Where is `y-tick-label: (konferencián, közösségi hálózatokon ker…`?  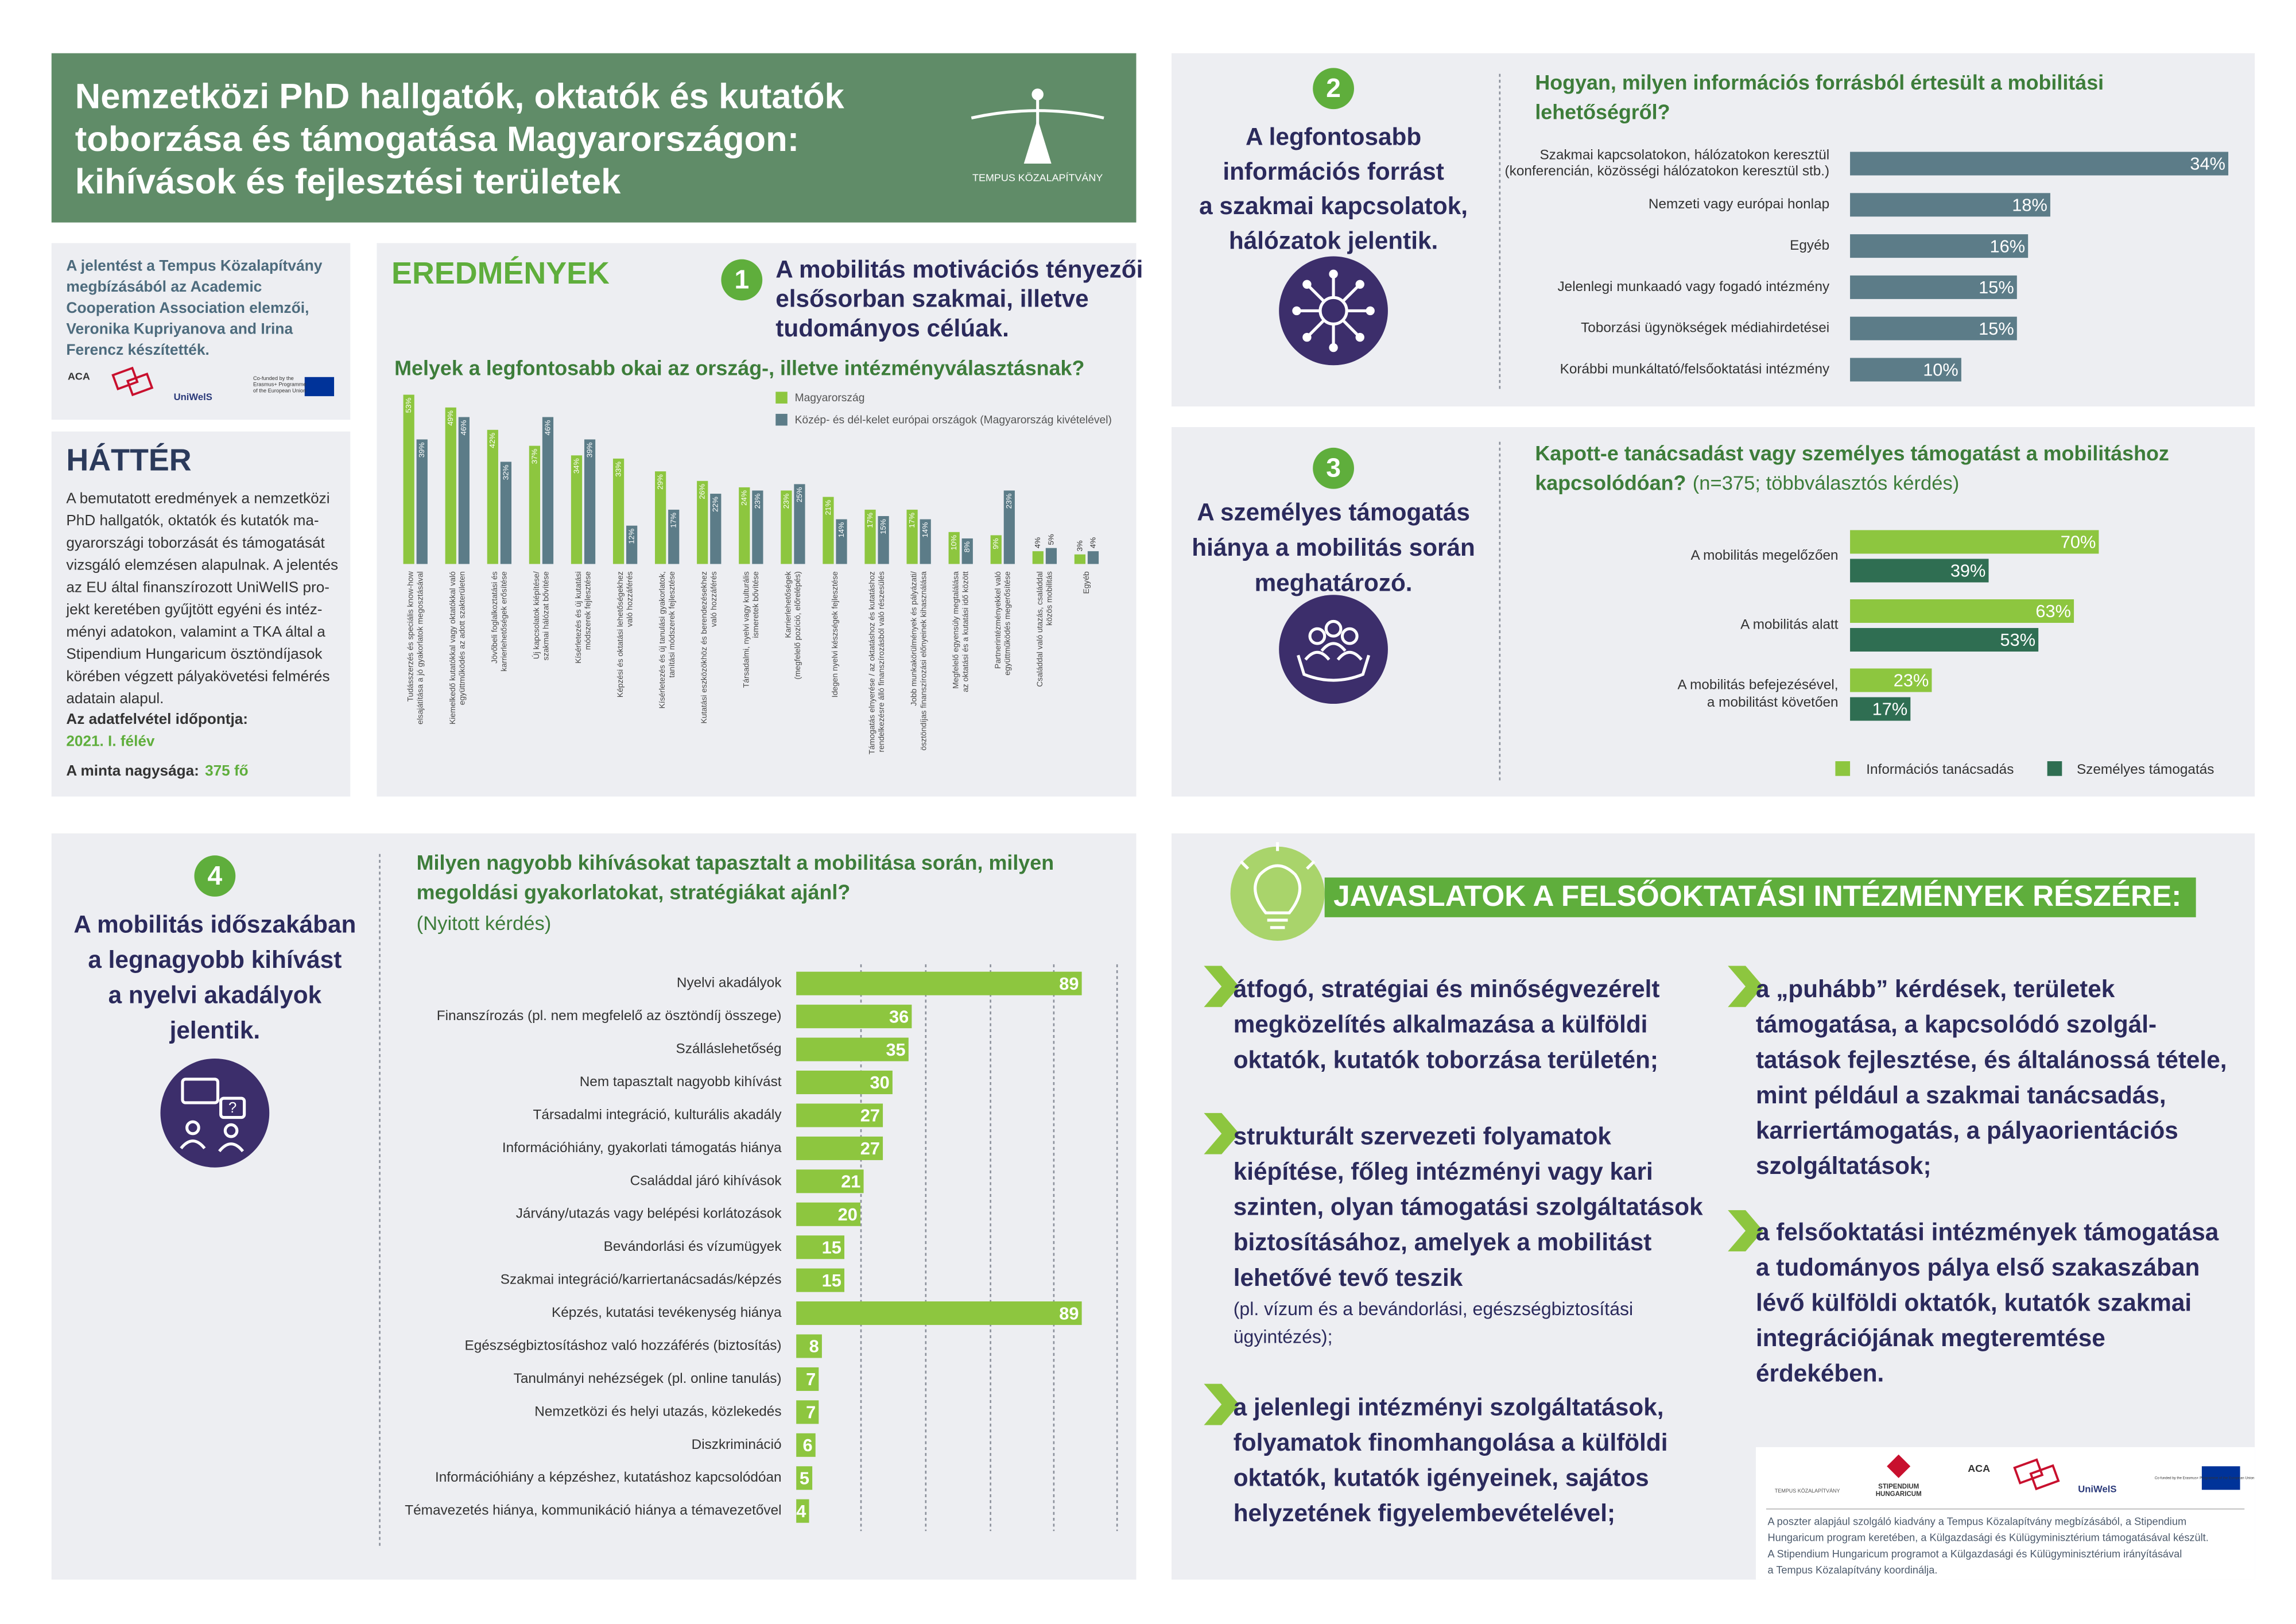 y-tick-label: (konferencián, közösségi hálózatokon ker… is located at coordinates (1667, 171).